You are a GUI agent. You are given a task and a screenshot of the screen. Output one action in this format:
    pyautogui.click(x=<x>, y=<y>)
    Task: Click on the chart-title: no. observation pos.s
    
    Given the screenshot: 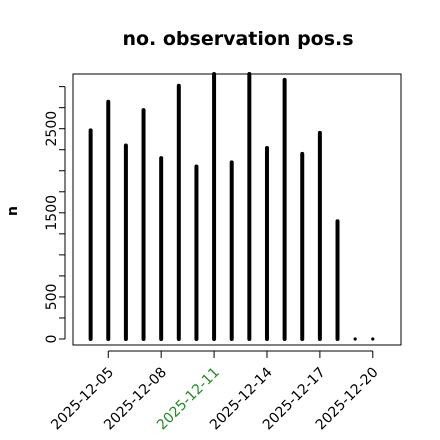 What is the action you would take?
    pyautogui.click(x=237, y=39)
    